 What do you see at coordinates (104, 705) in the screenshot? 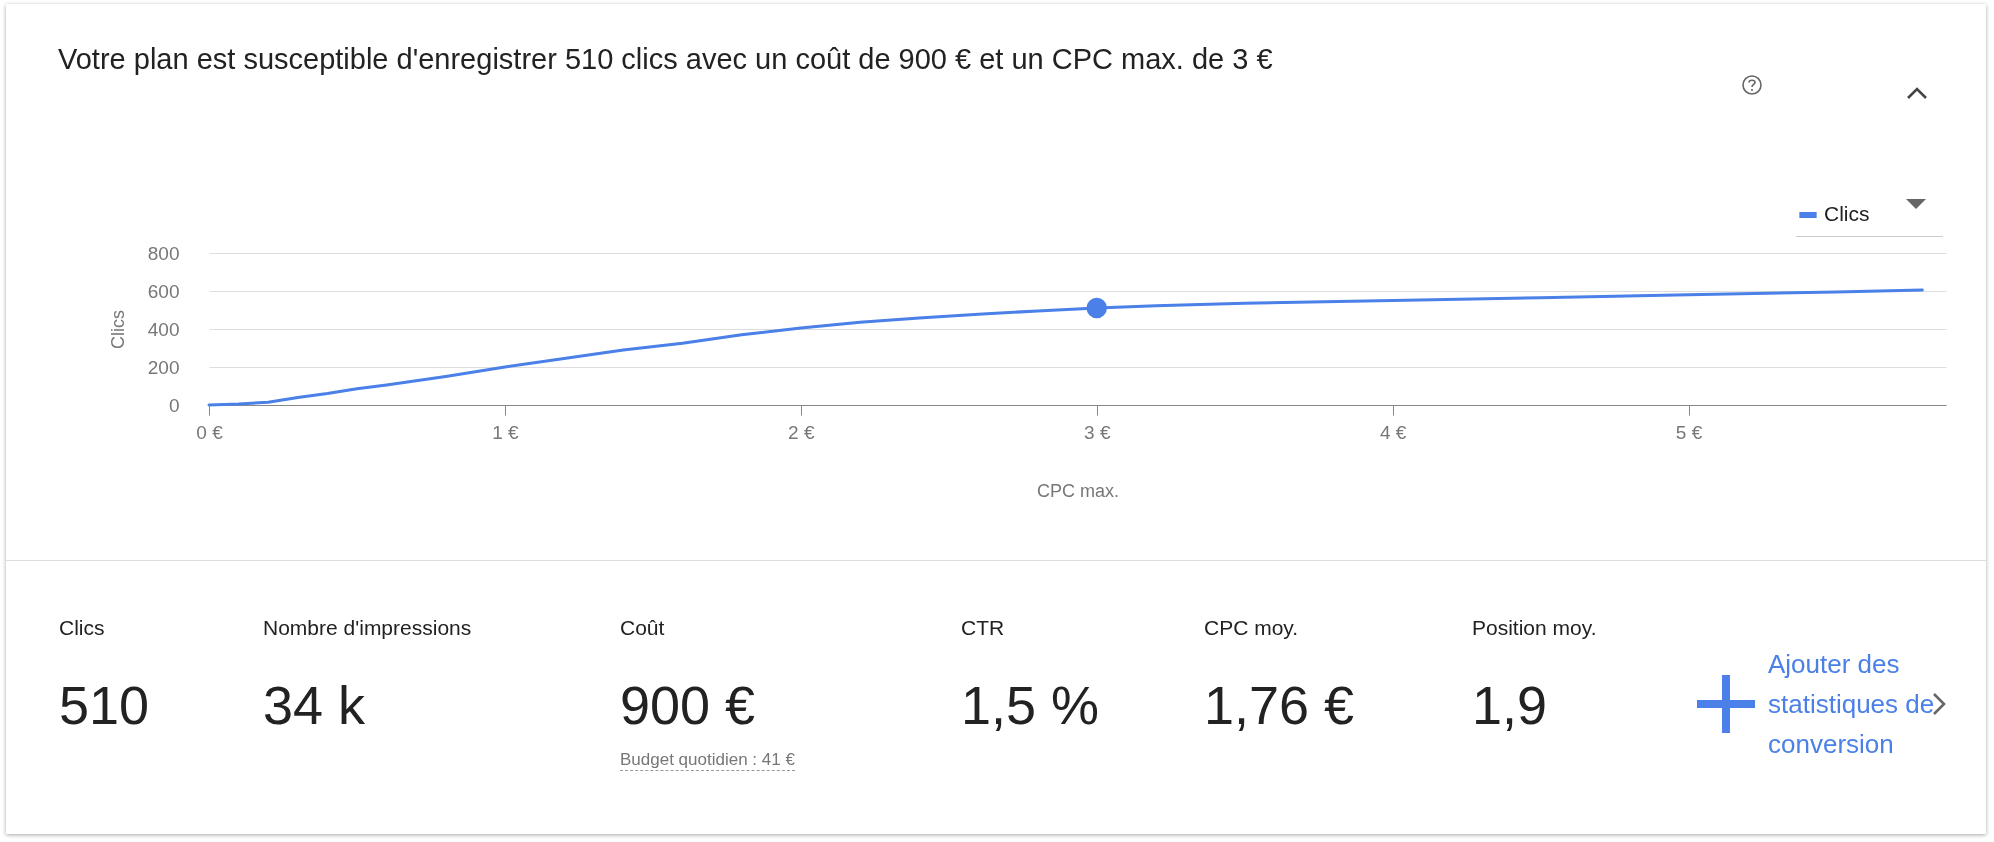
I see `text: 510` at bounding box center [104, 705].